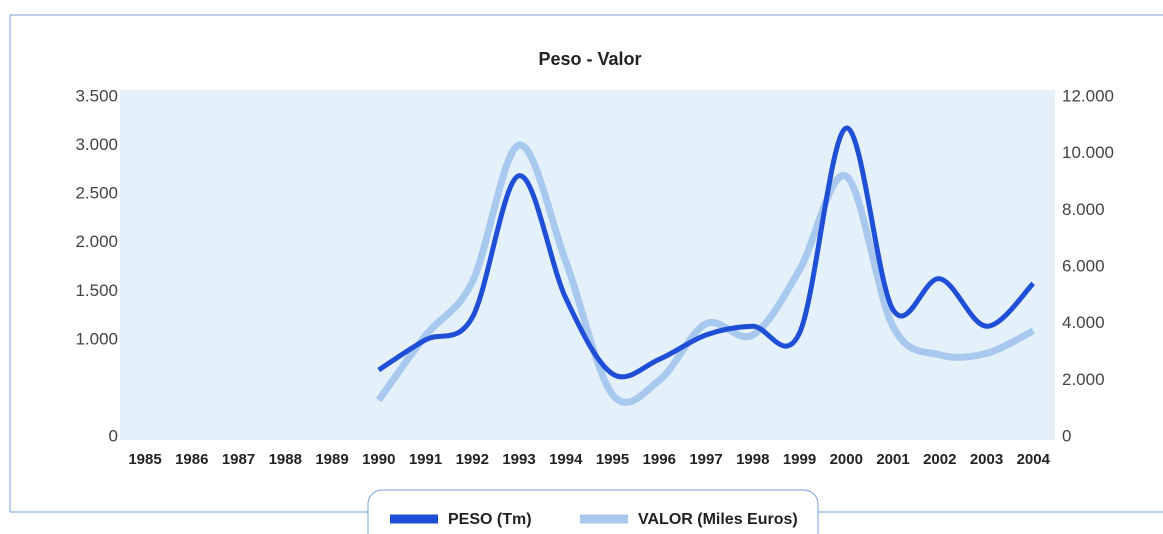 This screenshot has width=1163, height=534. I want to click on x-tick-label: 1986, so click(191, 459).